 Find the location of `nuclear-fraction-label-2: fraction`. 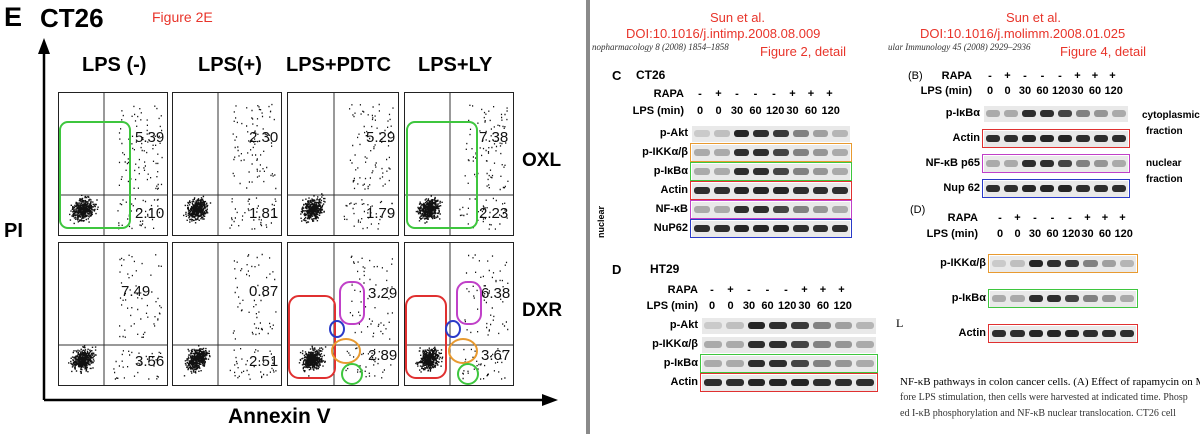

nuclear-fraction-label-2: fraction is located at coordinates (1164, 179).